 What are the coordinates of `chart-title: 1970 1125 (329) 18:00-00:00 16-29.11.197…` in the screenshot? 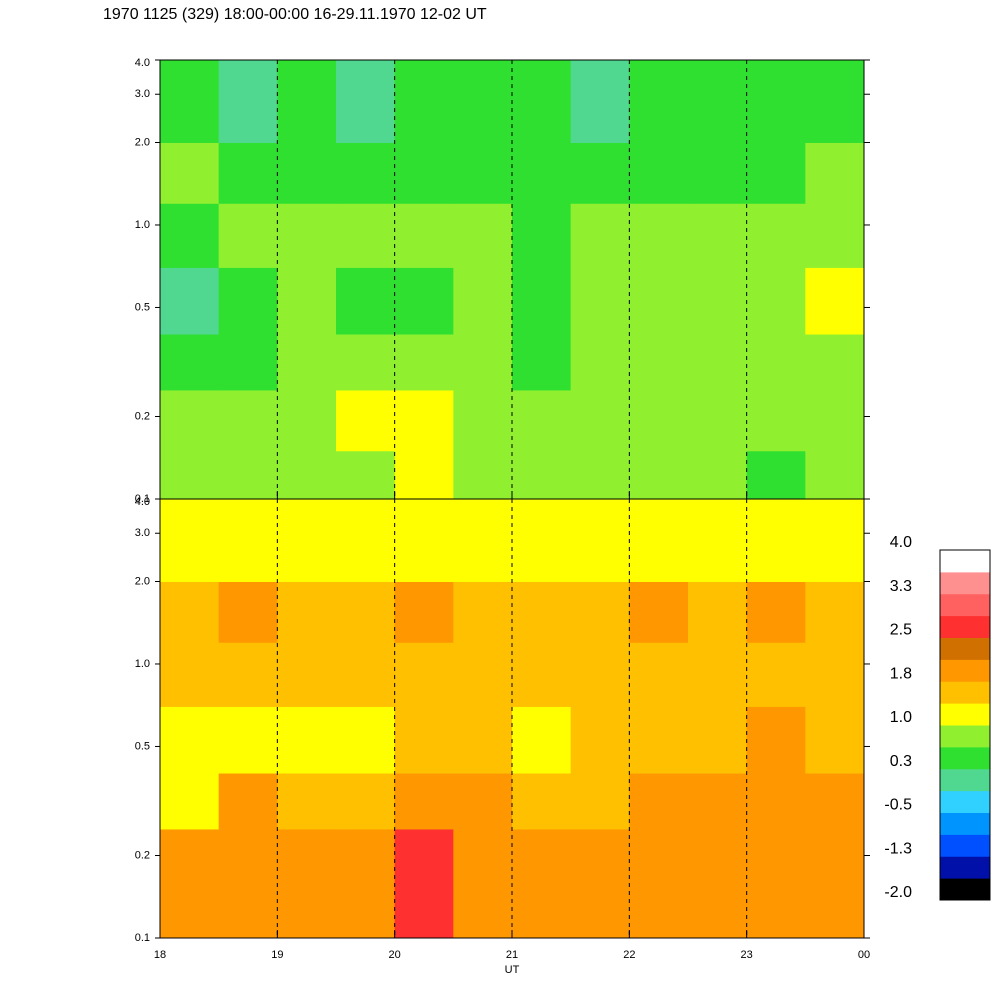 It's located at (295, 14).